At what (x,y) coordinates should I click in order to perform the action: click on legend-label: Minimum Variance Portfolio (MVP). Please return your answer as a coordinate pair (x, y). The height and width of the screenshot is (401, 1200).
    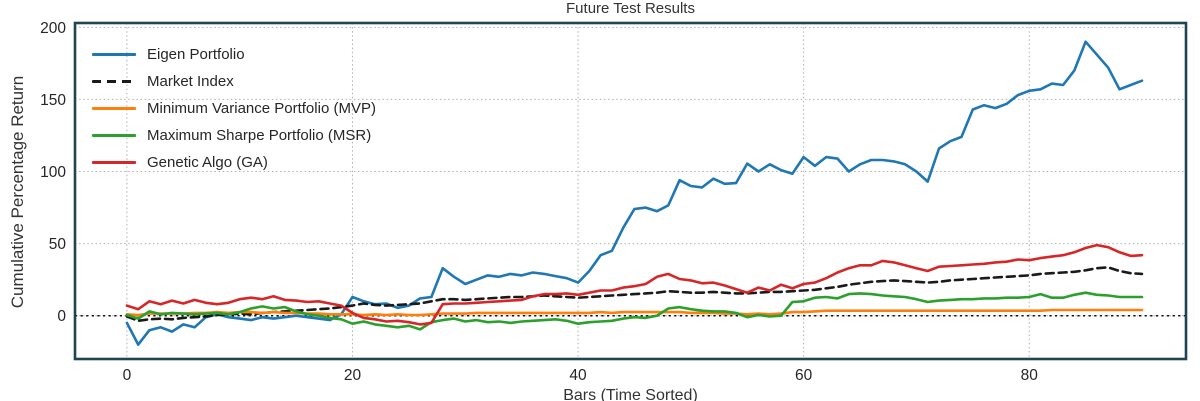
    Looking at the image, I should click on (261, 108).